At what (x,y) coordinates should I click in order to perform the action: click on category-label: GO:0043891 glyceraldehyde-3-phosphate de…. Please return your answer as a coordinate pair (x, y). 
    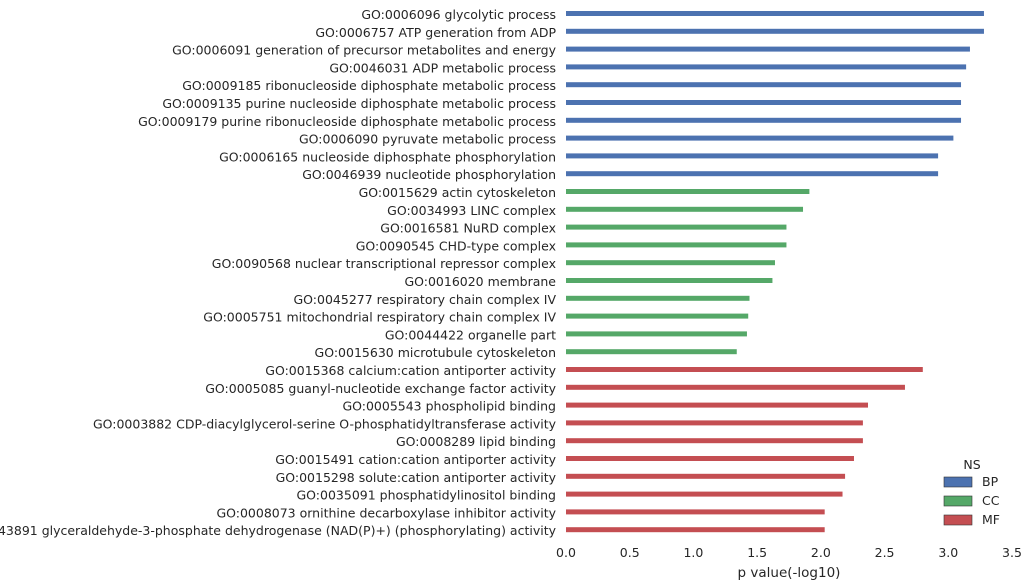
    Looking at the image, I should click on (278, 530).